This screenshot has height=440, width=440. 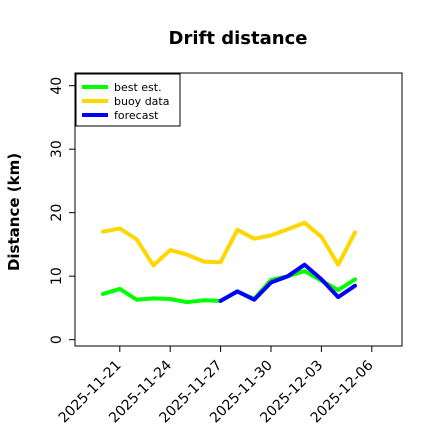 I want to click on chart-title: Drift distance, so click(x=238, y=38).